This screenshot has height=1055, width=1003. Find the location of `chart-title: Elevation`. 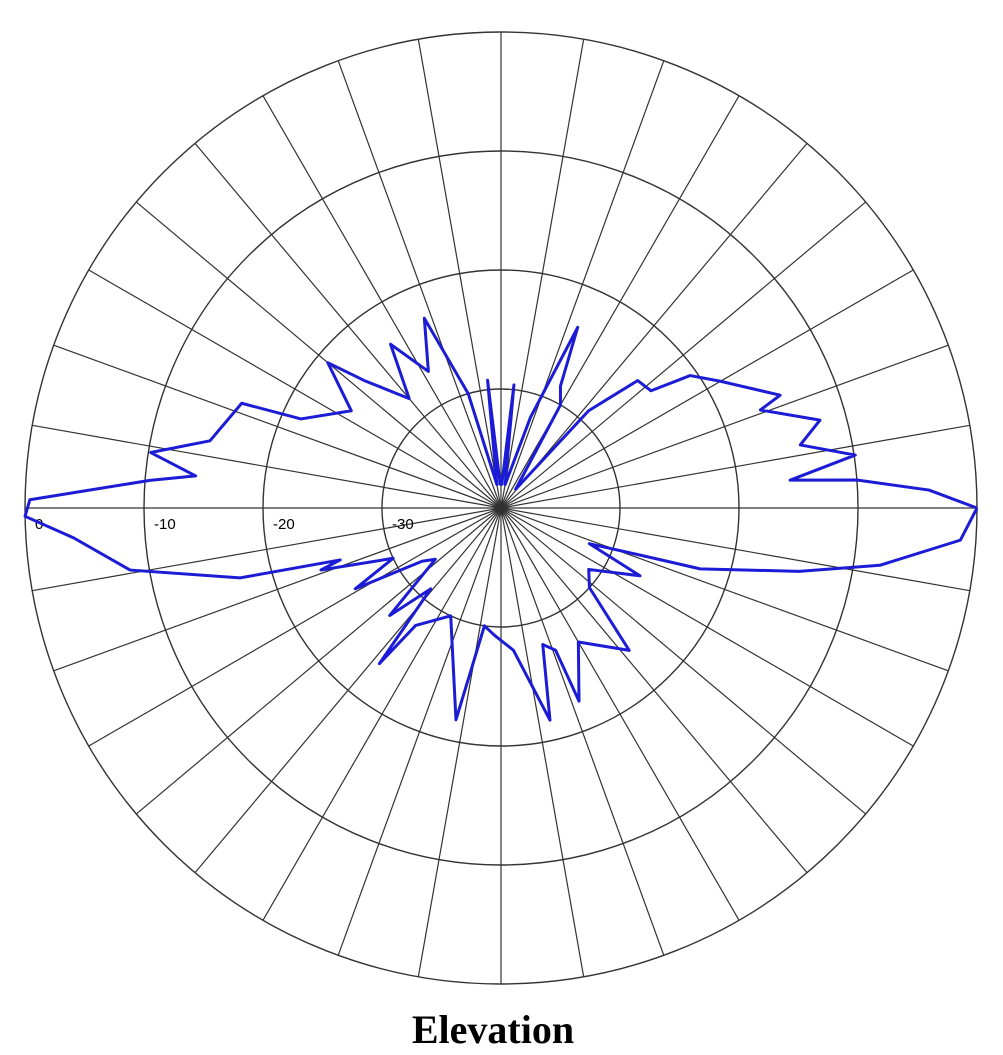

chart-title: Elevation is located at coordinates (493, 1029).